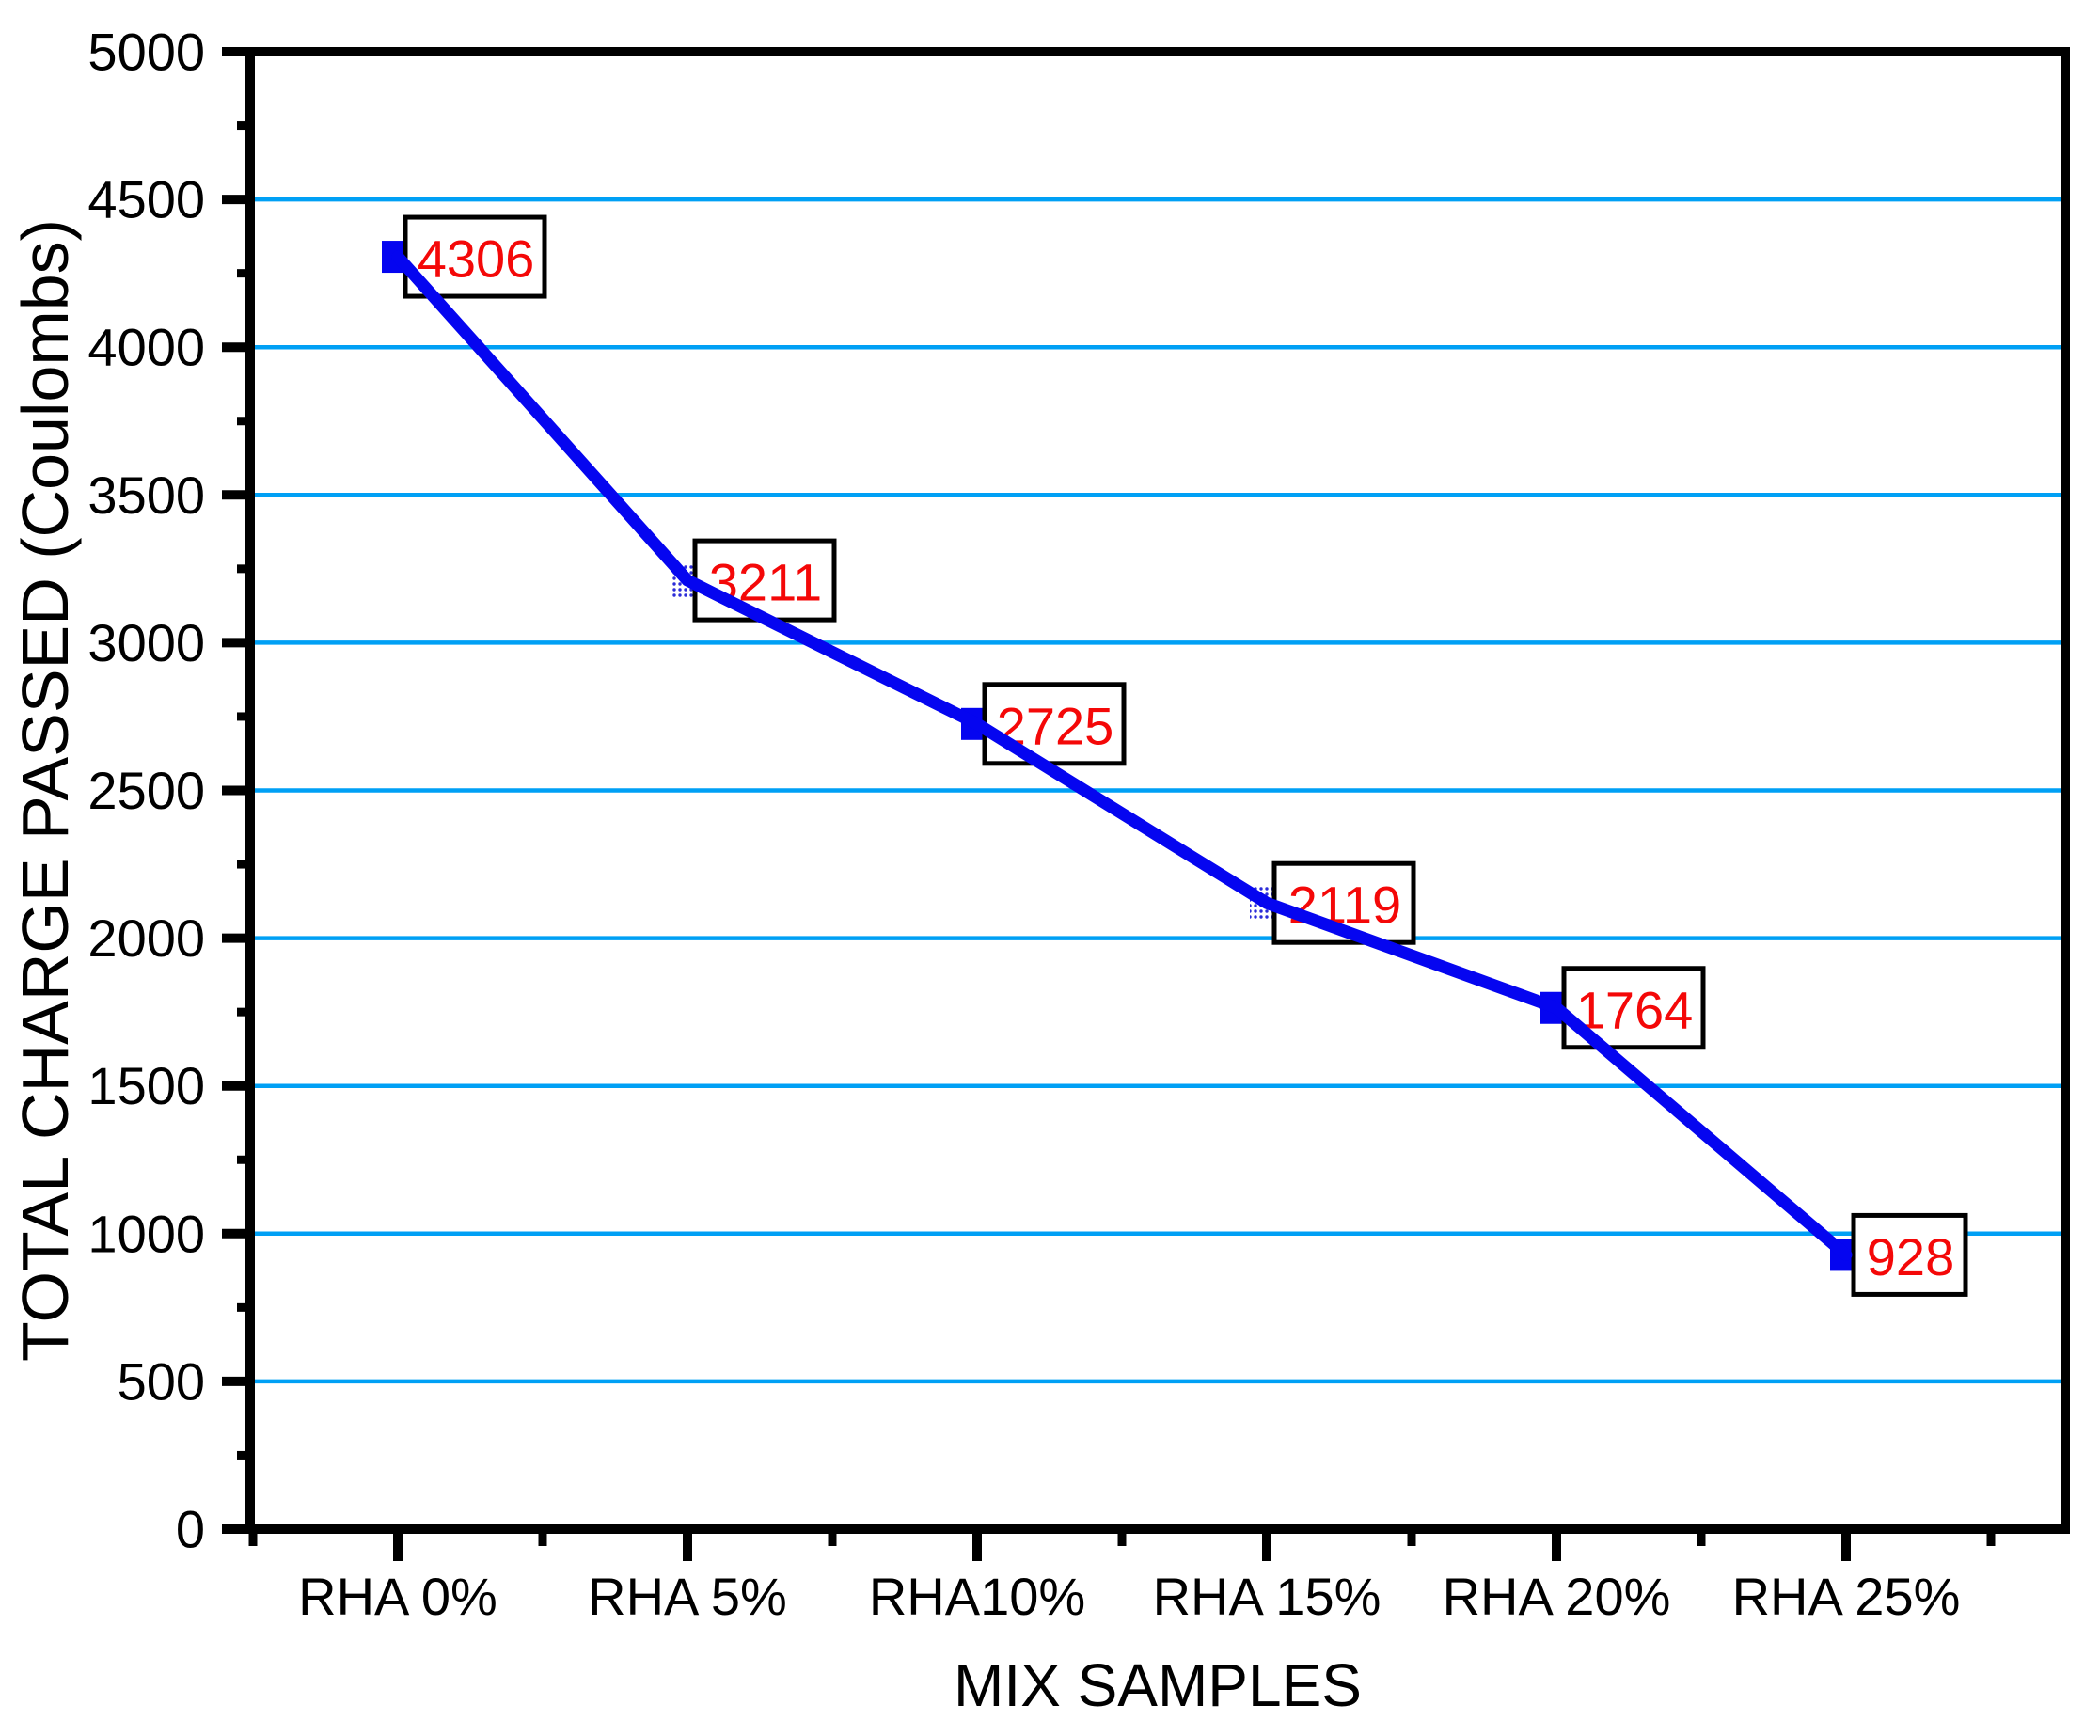 This screenshot has height=1736, width=2100. What do you see at coordinates (146, 790) in the screenshot?
I see `y-tick-label: 2500` at bounding box center [146, 790].